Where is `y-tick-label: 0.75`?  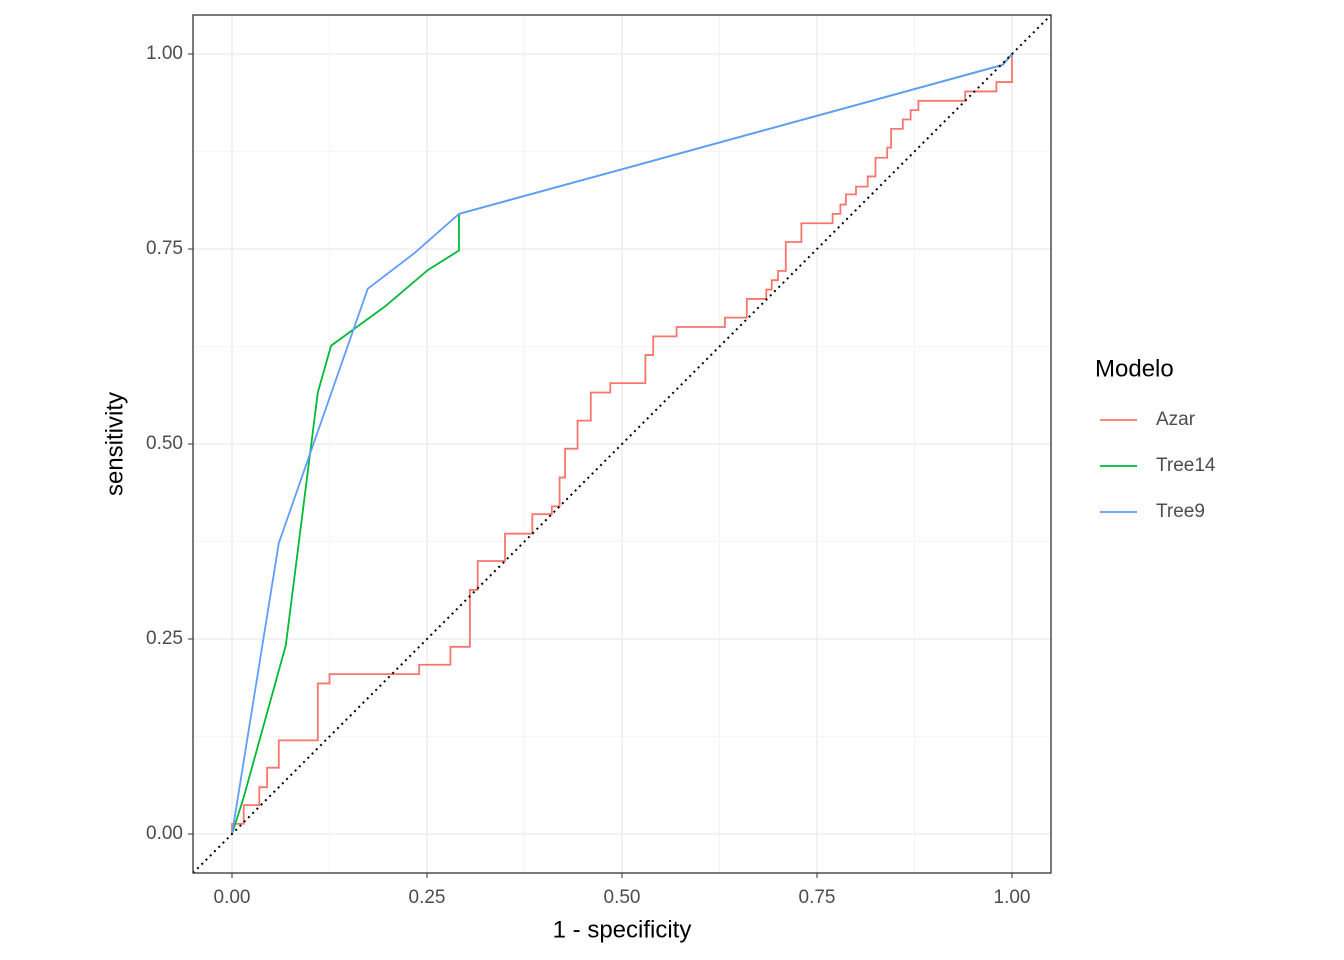
y-tick-label: 0.75 is located at coordinates (164, 248).